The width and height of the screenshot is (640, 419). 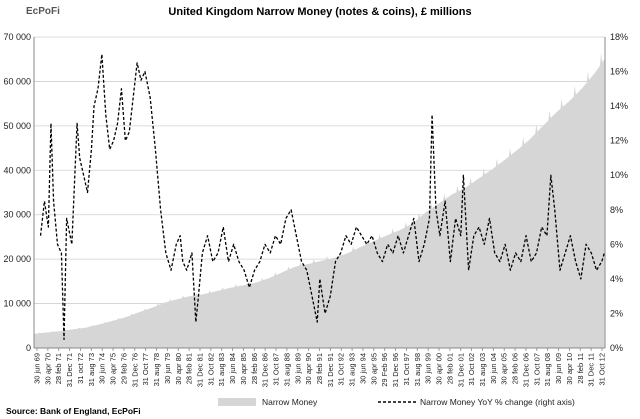 What do you see at coordinates (504, 369) in the screenshot?
I see `x-axis-tick-label: 30 apr 05` at bounding box center [504, 369].